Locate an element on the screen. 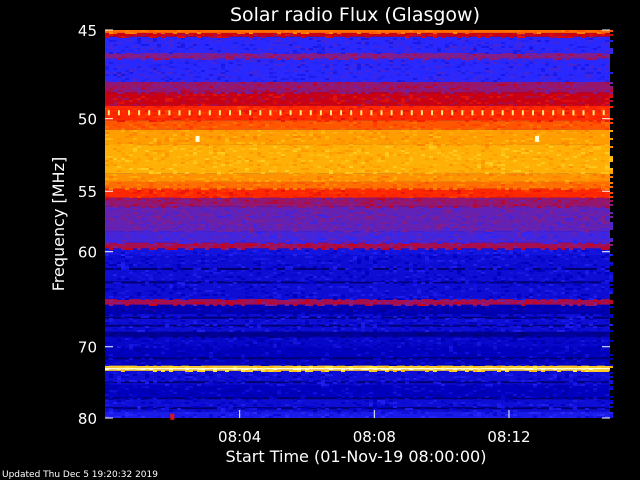 Image resolution: width=640 pixels, height=480 pixels. frequency-band is located at coordinates (357, 185).